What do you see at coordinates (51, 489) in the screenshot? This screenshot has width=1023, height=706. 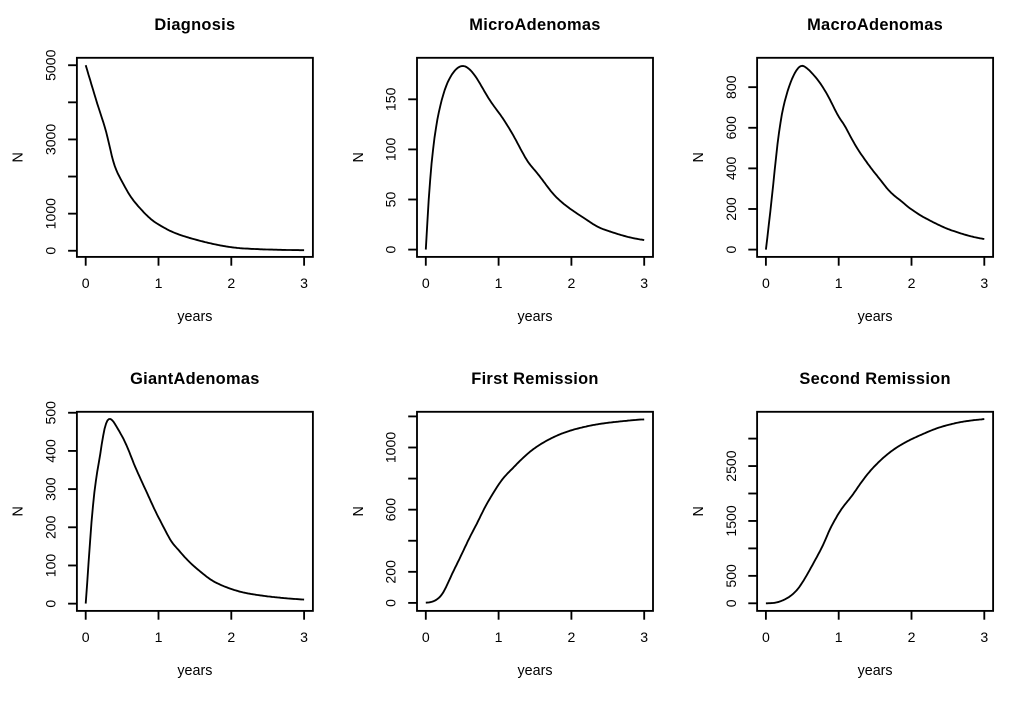 I see `svg-text: 300` at bounding box center [51, 489].